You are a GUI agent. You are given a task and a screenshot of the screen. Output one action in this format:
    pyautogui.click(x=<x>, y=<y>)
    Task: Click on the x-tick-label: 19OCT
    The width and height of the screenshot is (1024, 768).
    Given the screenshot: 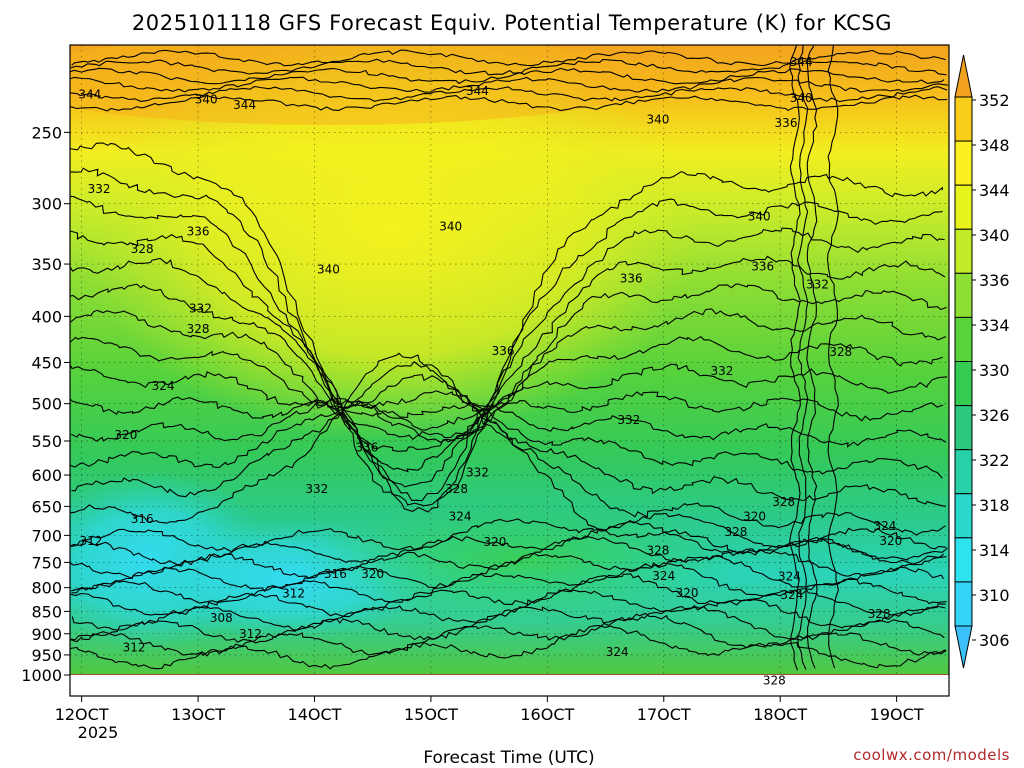 What is the action you would take?
    pyautogui.click(x=897, y=714)
    